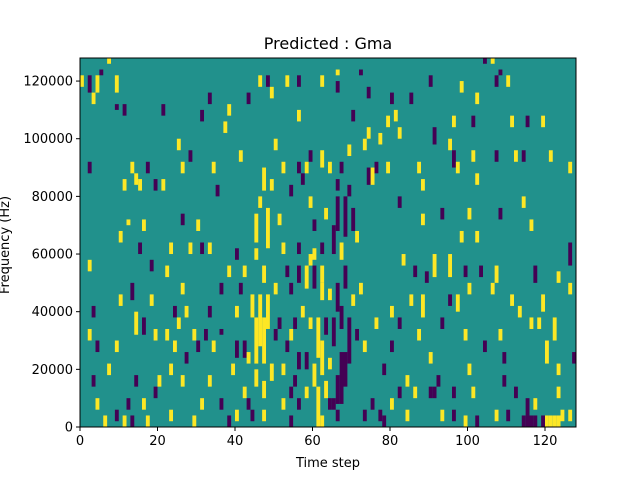  Describe the element at coordinates (467, 441) in the screenshot. I see `x-tick-label: 100` at that location.